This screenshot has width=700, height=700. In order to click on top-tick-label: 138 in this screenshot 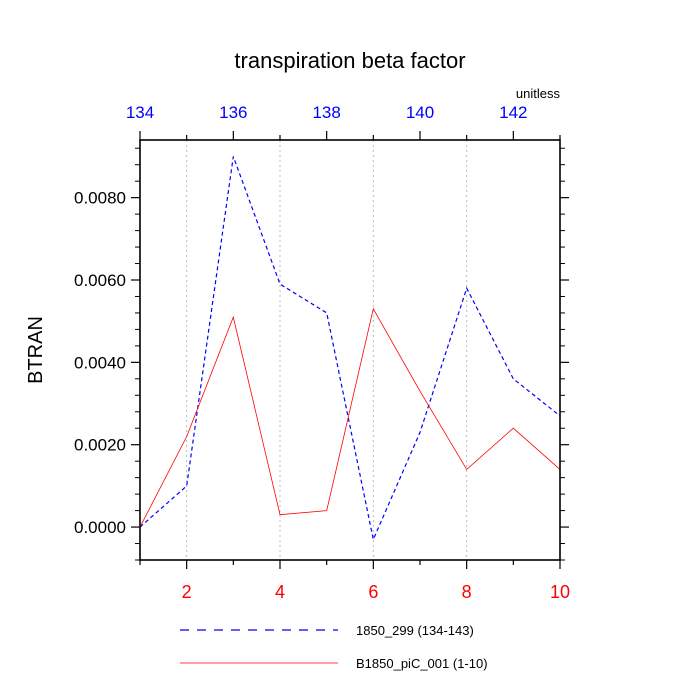, I will do `click(326, 112)`.